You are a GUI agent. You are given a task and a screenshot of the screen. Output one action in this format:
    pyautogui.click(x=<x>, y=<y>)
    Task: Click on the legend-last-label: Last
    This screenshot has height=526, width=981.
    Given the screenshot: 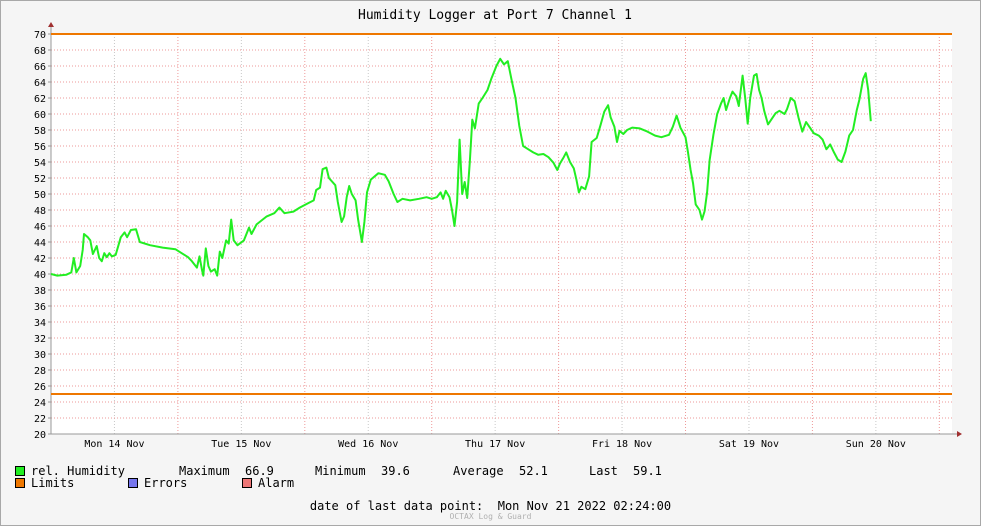 What is the action you would take?
    pyautogui.click(x=603, y=471)
    